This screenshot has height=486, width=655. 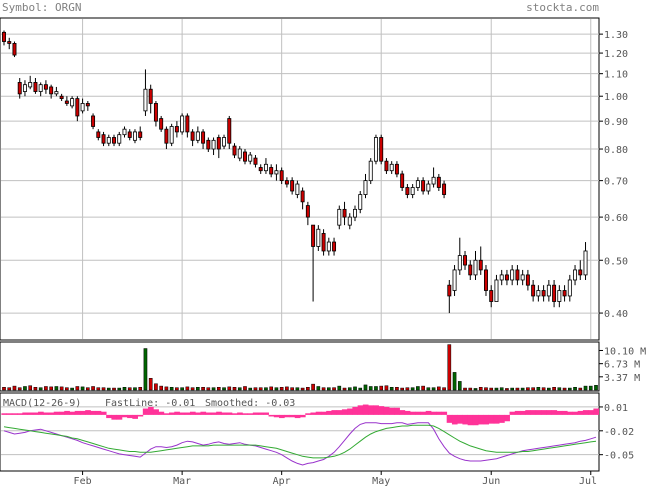 I want to click on price-tick-label: 1.10, so click(x=616, y=75).